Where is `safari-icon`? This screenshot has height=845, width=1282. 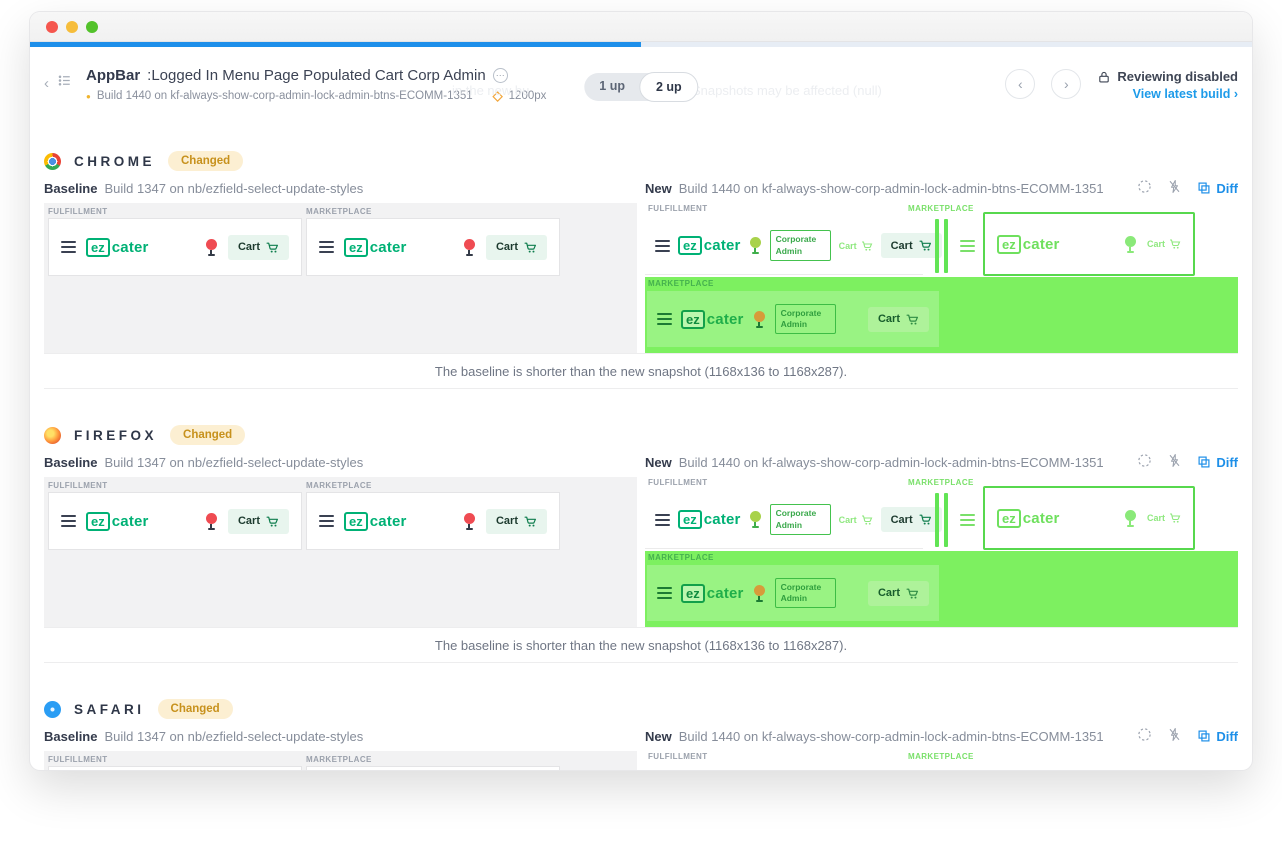
safari-icon is located at coordinates (52, 709).